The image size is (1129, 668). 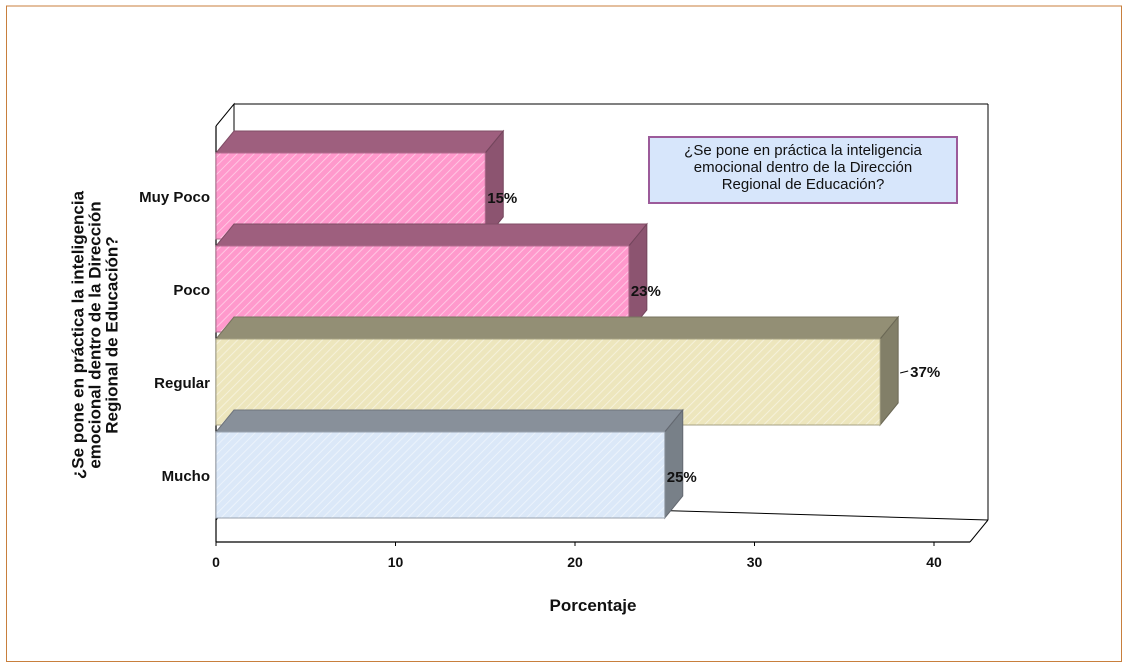 I want to click on value-label: 37%, so click(x=925, y=372).